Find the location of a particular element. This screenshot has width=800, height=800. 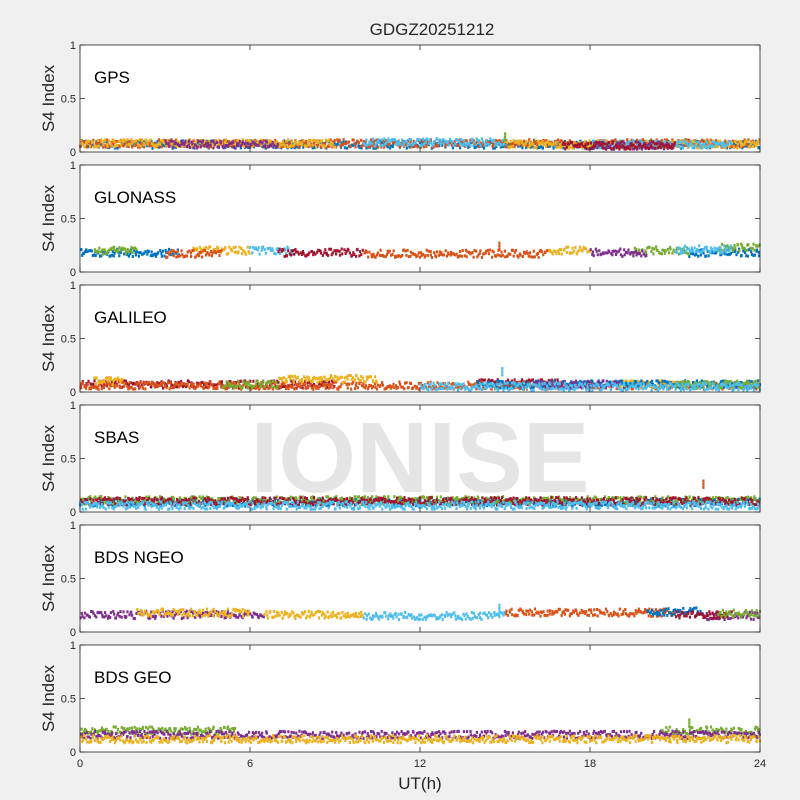

y-tick-label: 0 is located at coordinates (73, 153).